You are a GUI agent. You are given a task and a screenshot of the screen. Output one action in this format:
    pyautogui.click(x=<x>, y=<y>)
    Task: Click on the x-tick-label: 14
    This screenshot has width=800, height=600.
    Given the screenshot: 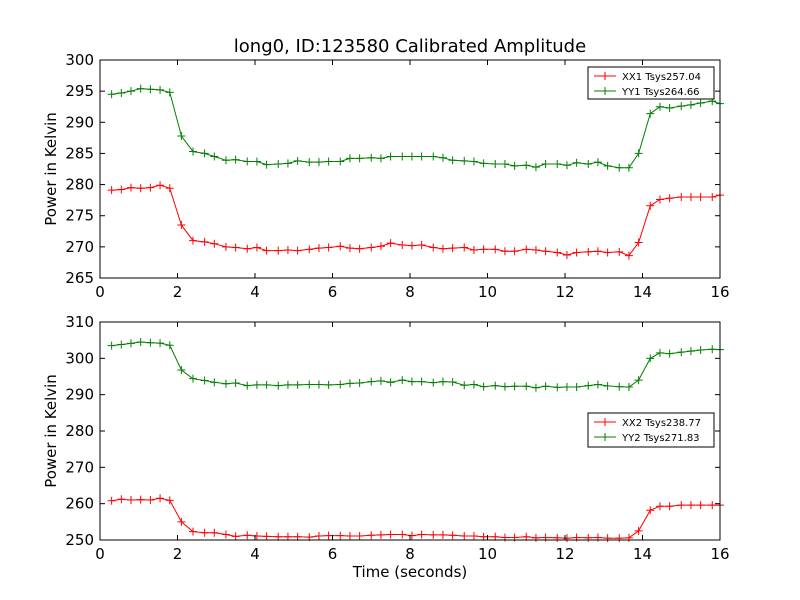 What is the action you would take?
    pyautogui.click(x=642, y=554)
    